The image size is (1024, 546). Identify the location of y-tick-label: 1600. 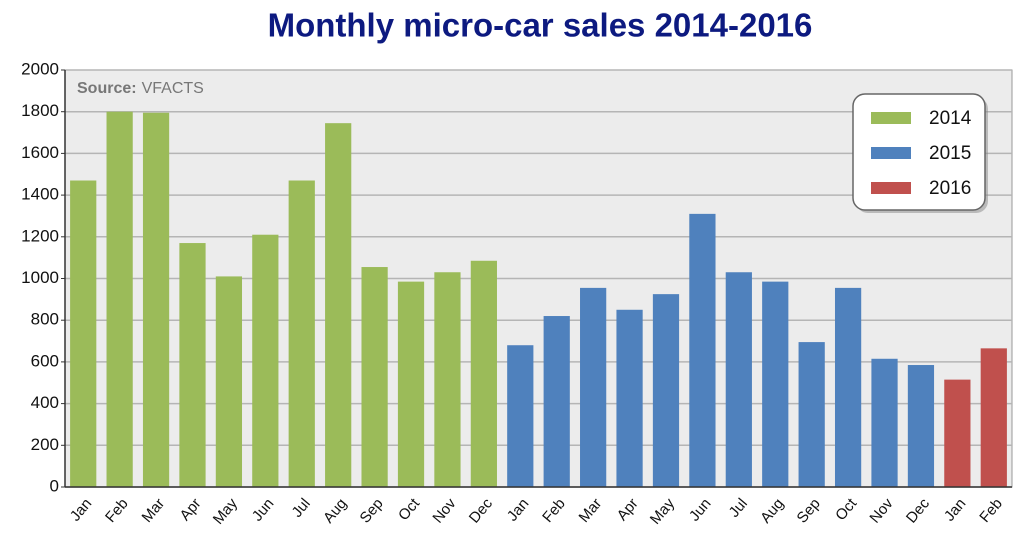
(40, 152).